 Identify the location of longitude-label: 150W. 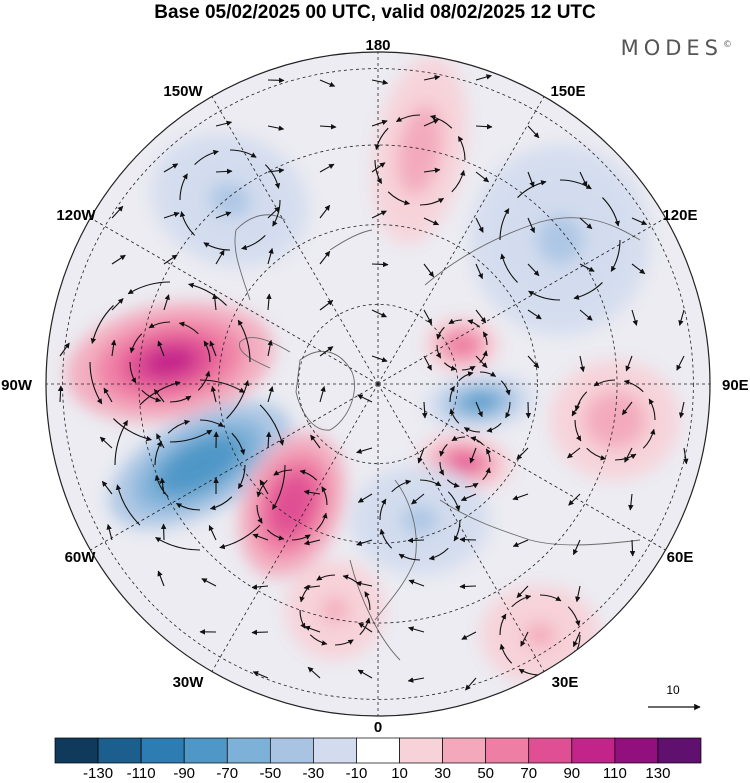
(183, 91).